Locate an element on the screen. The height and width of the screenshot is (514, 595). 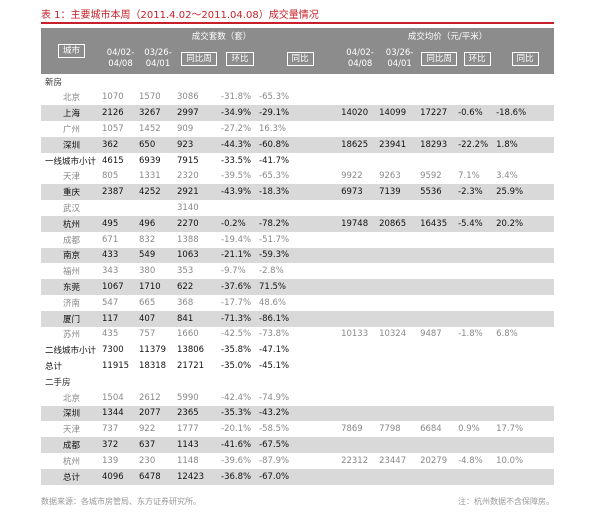
volume-current: 343 is located at coordinates (120, 271).